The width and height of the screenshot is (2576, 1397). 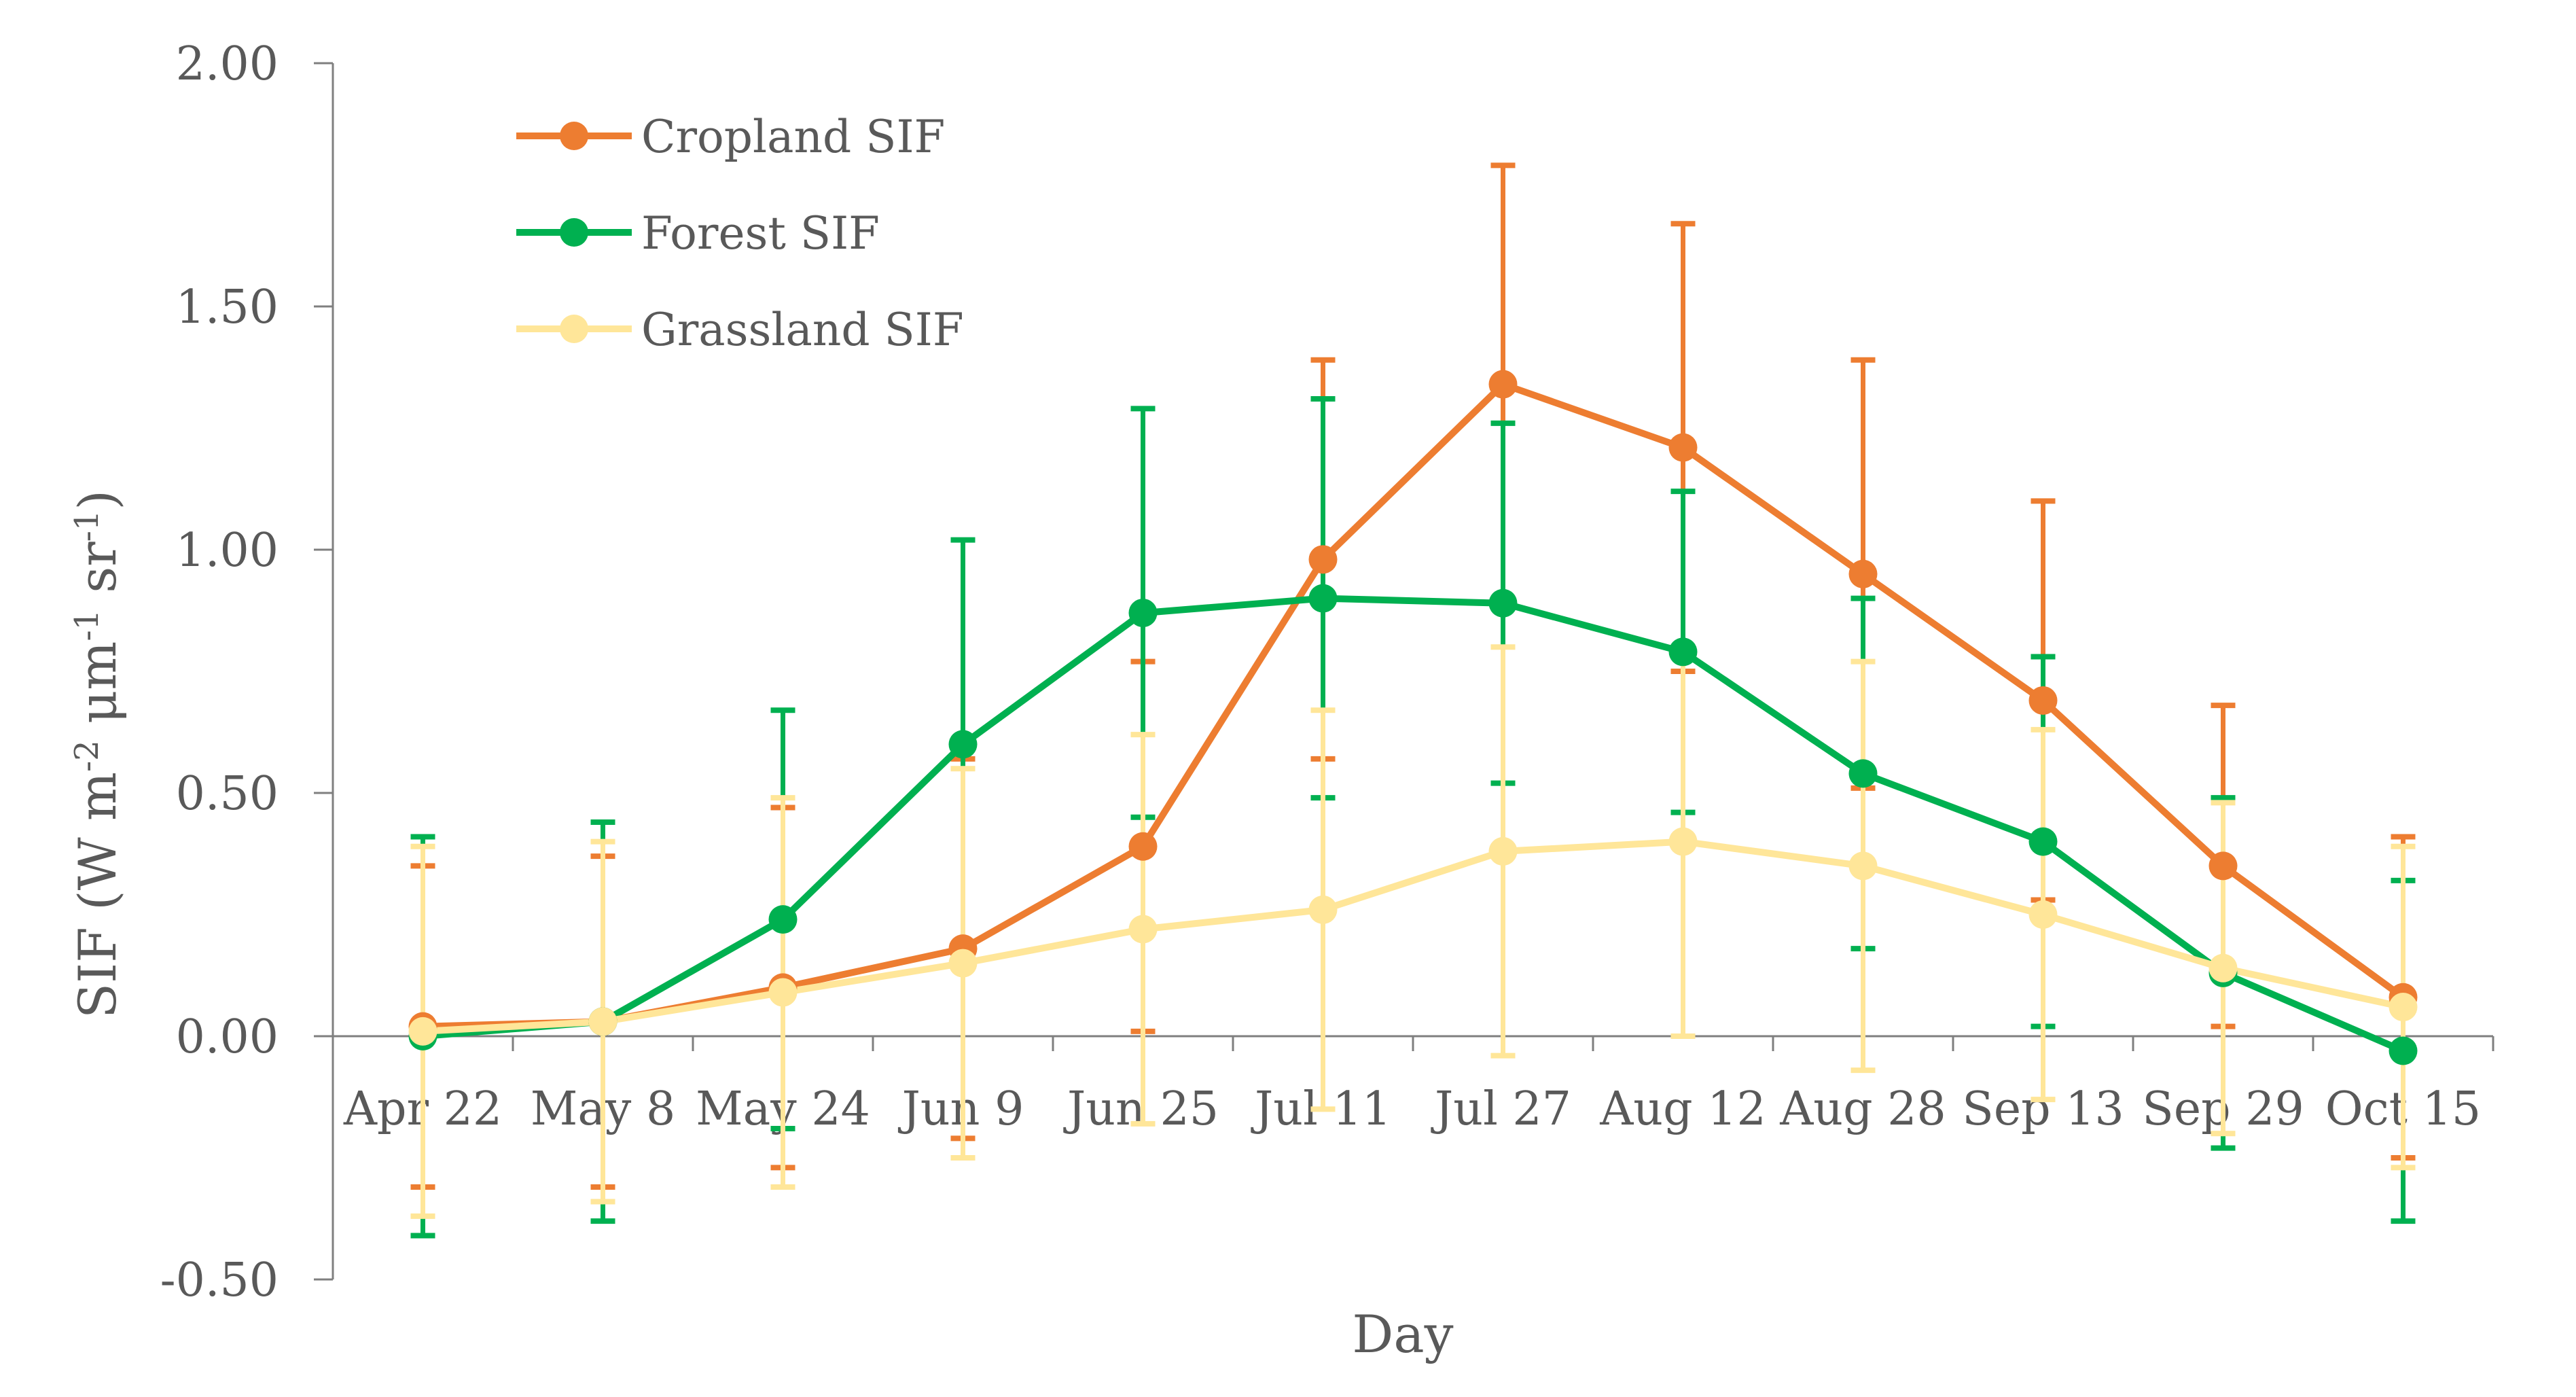 What do you see at coordinates (227, 1037) in the screenshot?
I see `y-tick-label: 0.00` at bounding box center [227, 1037].